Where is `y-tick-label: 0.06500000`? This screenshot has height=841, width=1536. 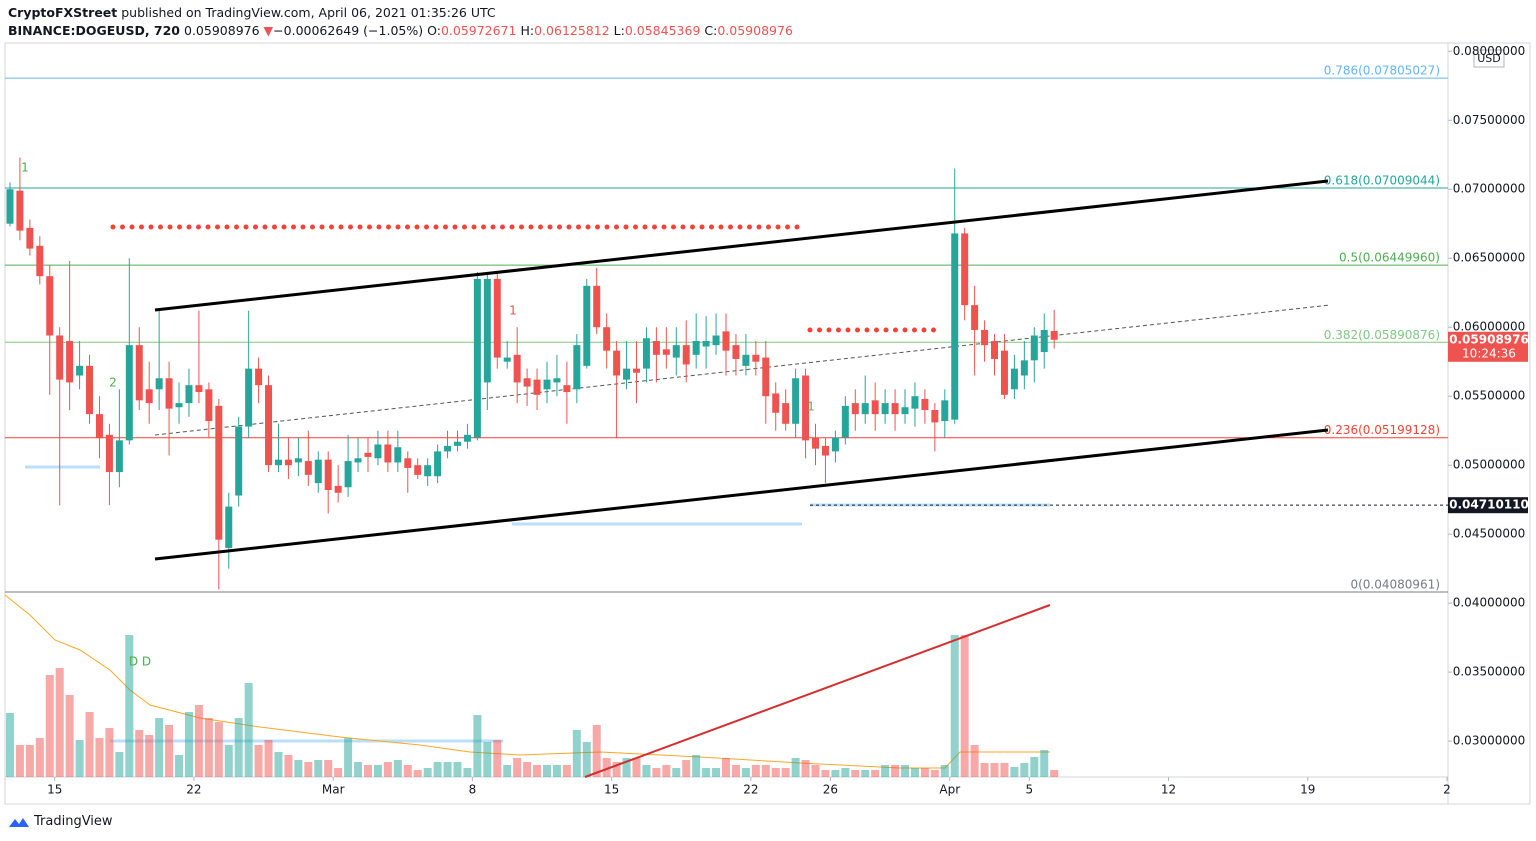 y-tick-label: 0.06500000 is located at coordinates (1489, 258).